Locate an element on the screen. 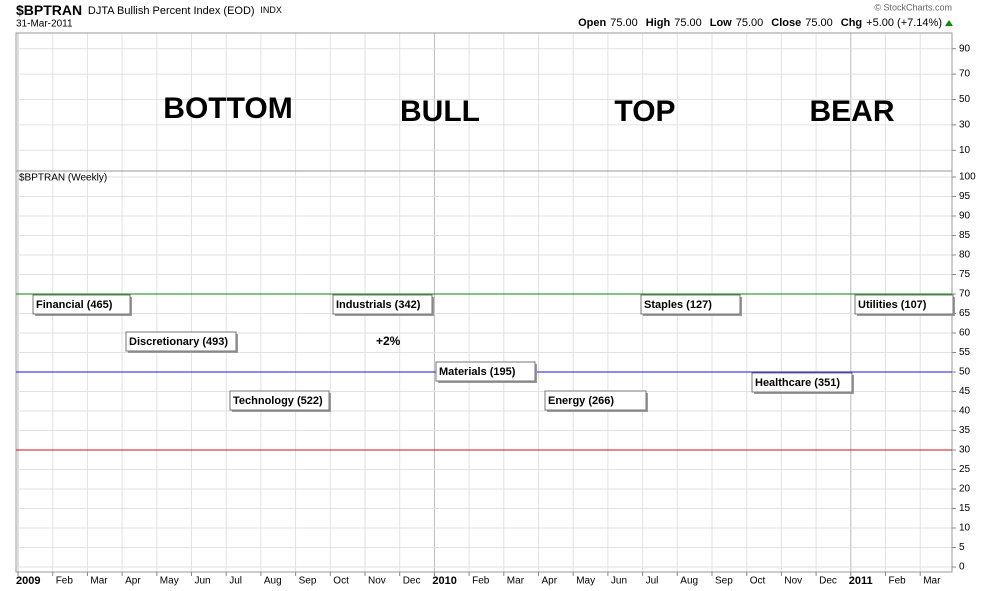 This screenshot has height=591, width=990. quote-label: Close is located at coordinates (786, 23).